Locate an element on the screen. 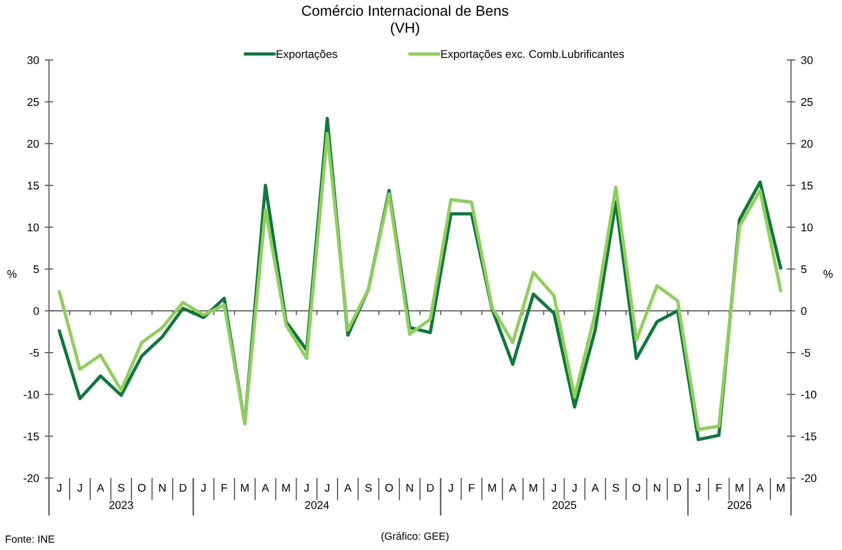 This screenshot has height=550, width=842. text: (Gráfico: GEE) is located at coordinates (415, 537).